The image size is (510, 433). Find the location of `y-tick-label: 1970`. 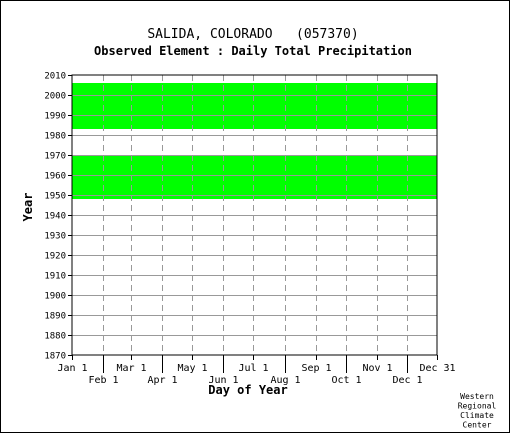

y-tick-label: 1970 is located at coordinates (55, 157).